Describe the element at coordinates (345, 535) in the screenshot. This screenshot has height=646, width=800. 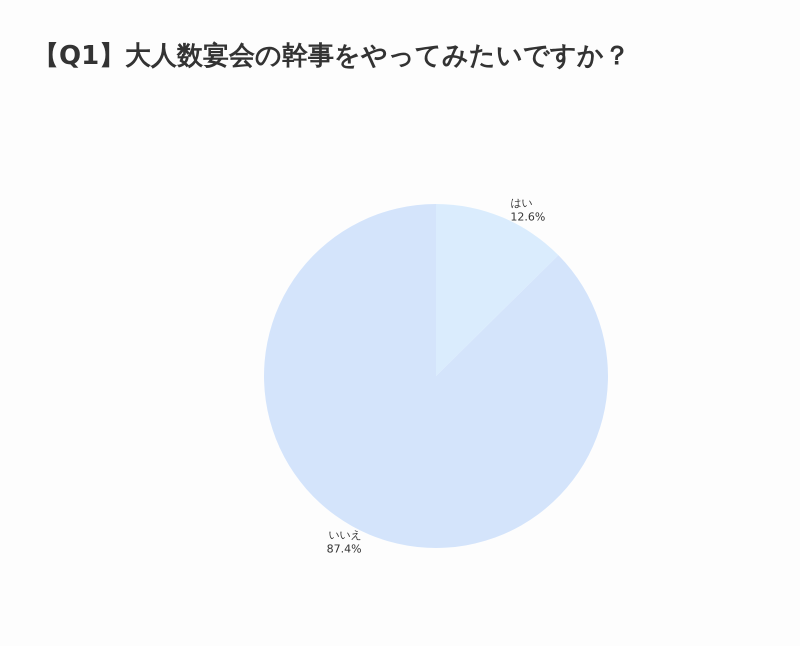
I see `slice-label: いいえ` at that location.